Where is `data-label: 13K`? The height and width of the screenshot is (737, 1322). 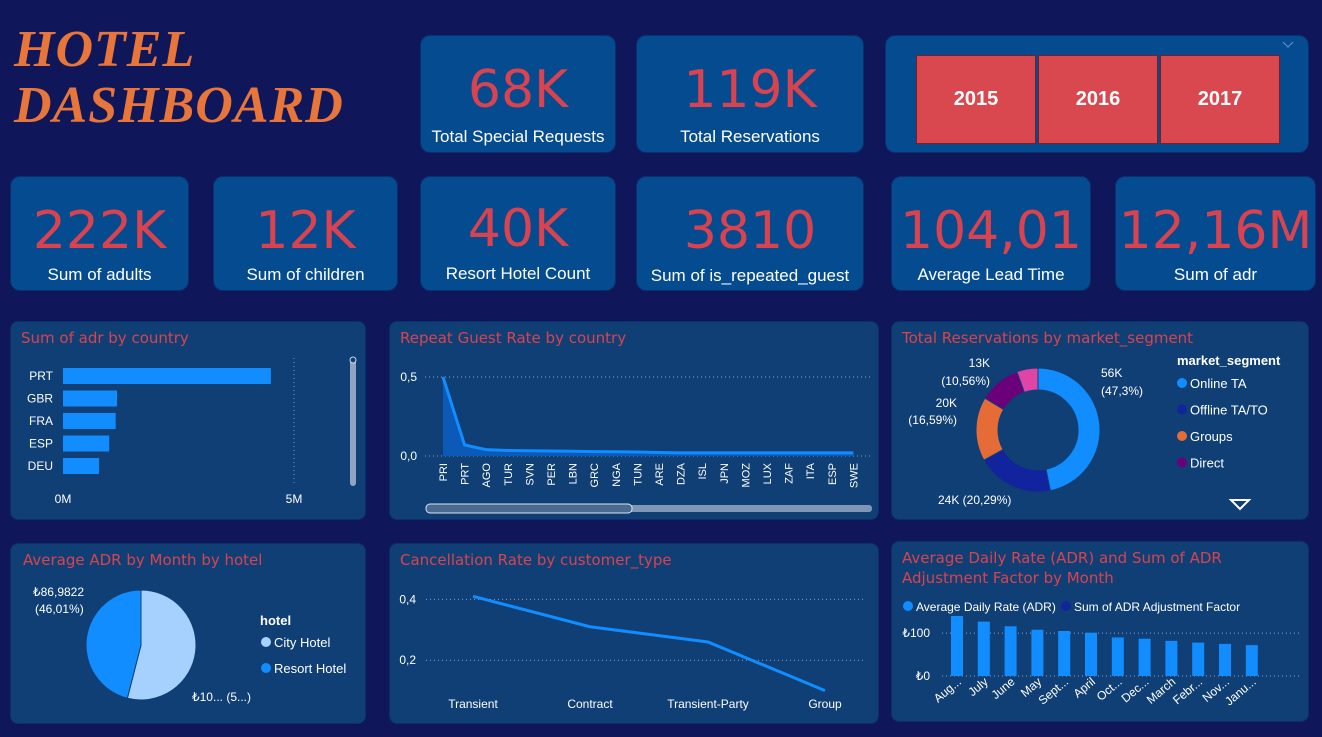 data-label: 13K is located at coordinates (979, 363).